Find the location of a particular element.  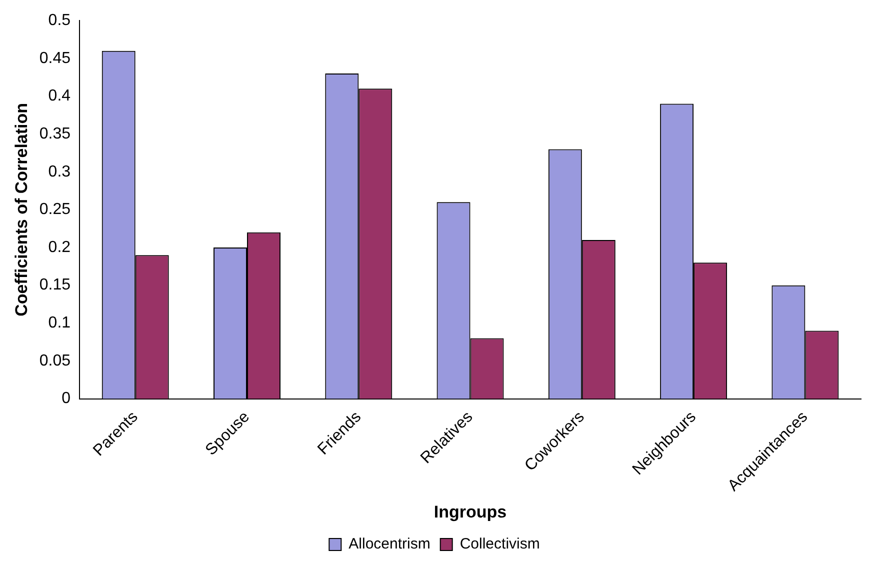

legend-label: Collectivism is located at coordinates (500, 544).